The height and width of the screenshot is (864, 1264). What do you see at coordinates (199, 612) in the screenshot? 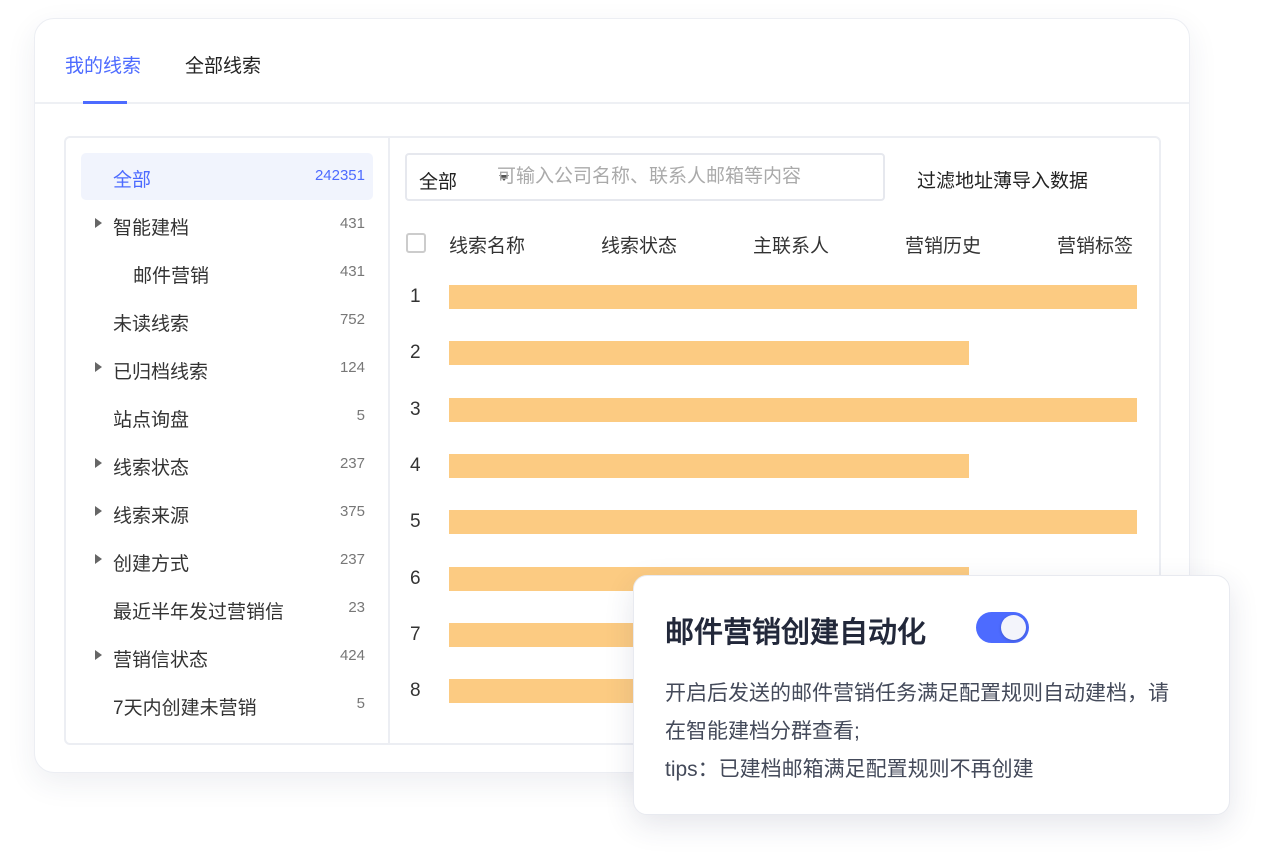
I see `sidebar-item-label: 最近半年发过营销信` at bounding box center [199, 612].